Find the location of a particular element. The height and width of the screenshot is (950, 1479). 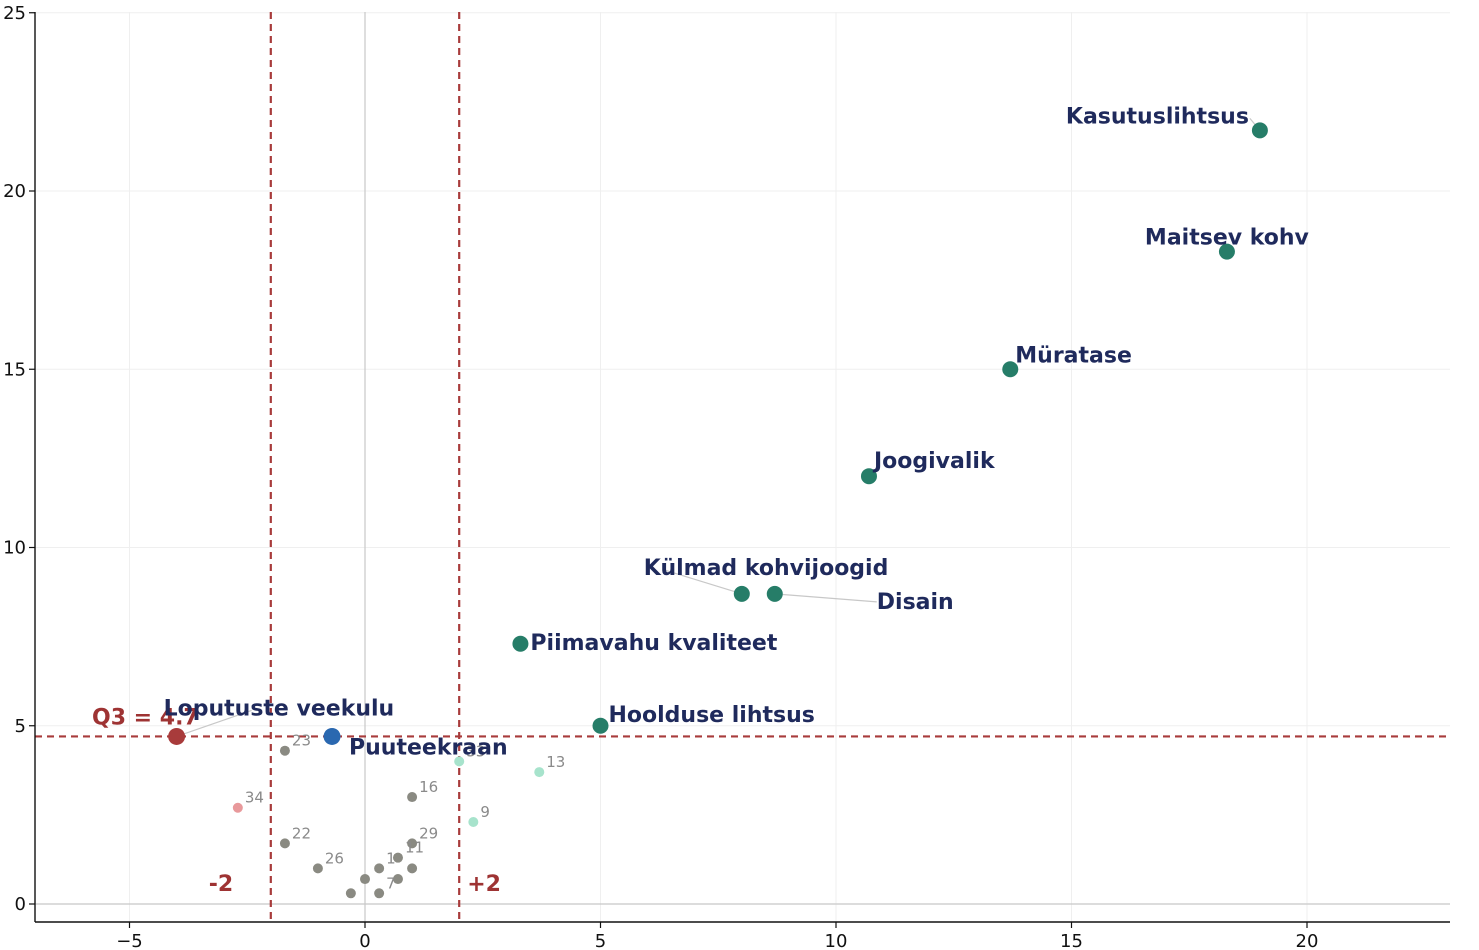

y-tick-label: 25 is located at coordinates (14, 13).